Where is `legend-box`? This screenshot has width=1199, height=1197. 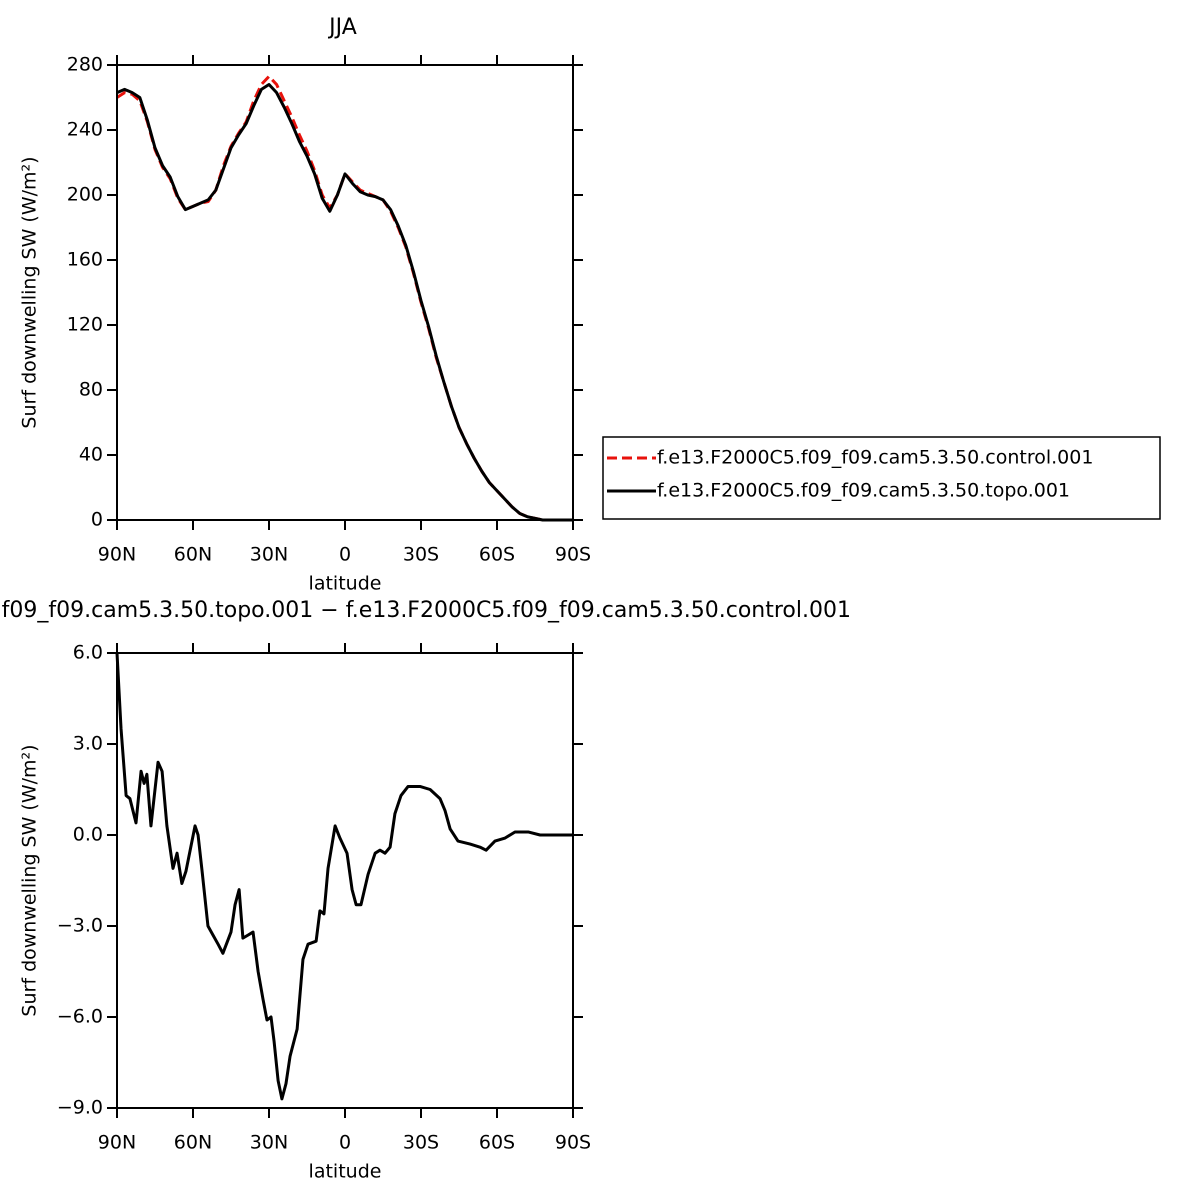 legend-box is located at coordinates (881, 478).